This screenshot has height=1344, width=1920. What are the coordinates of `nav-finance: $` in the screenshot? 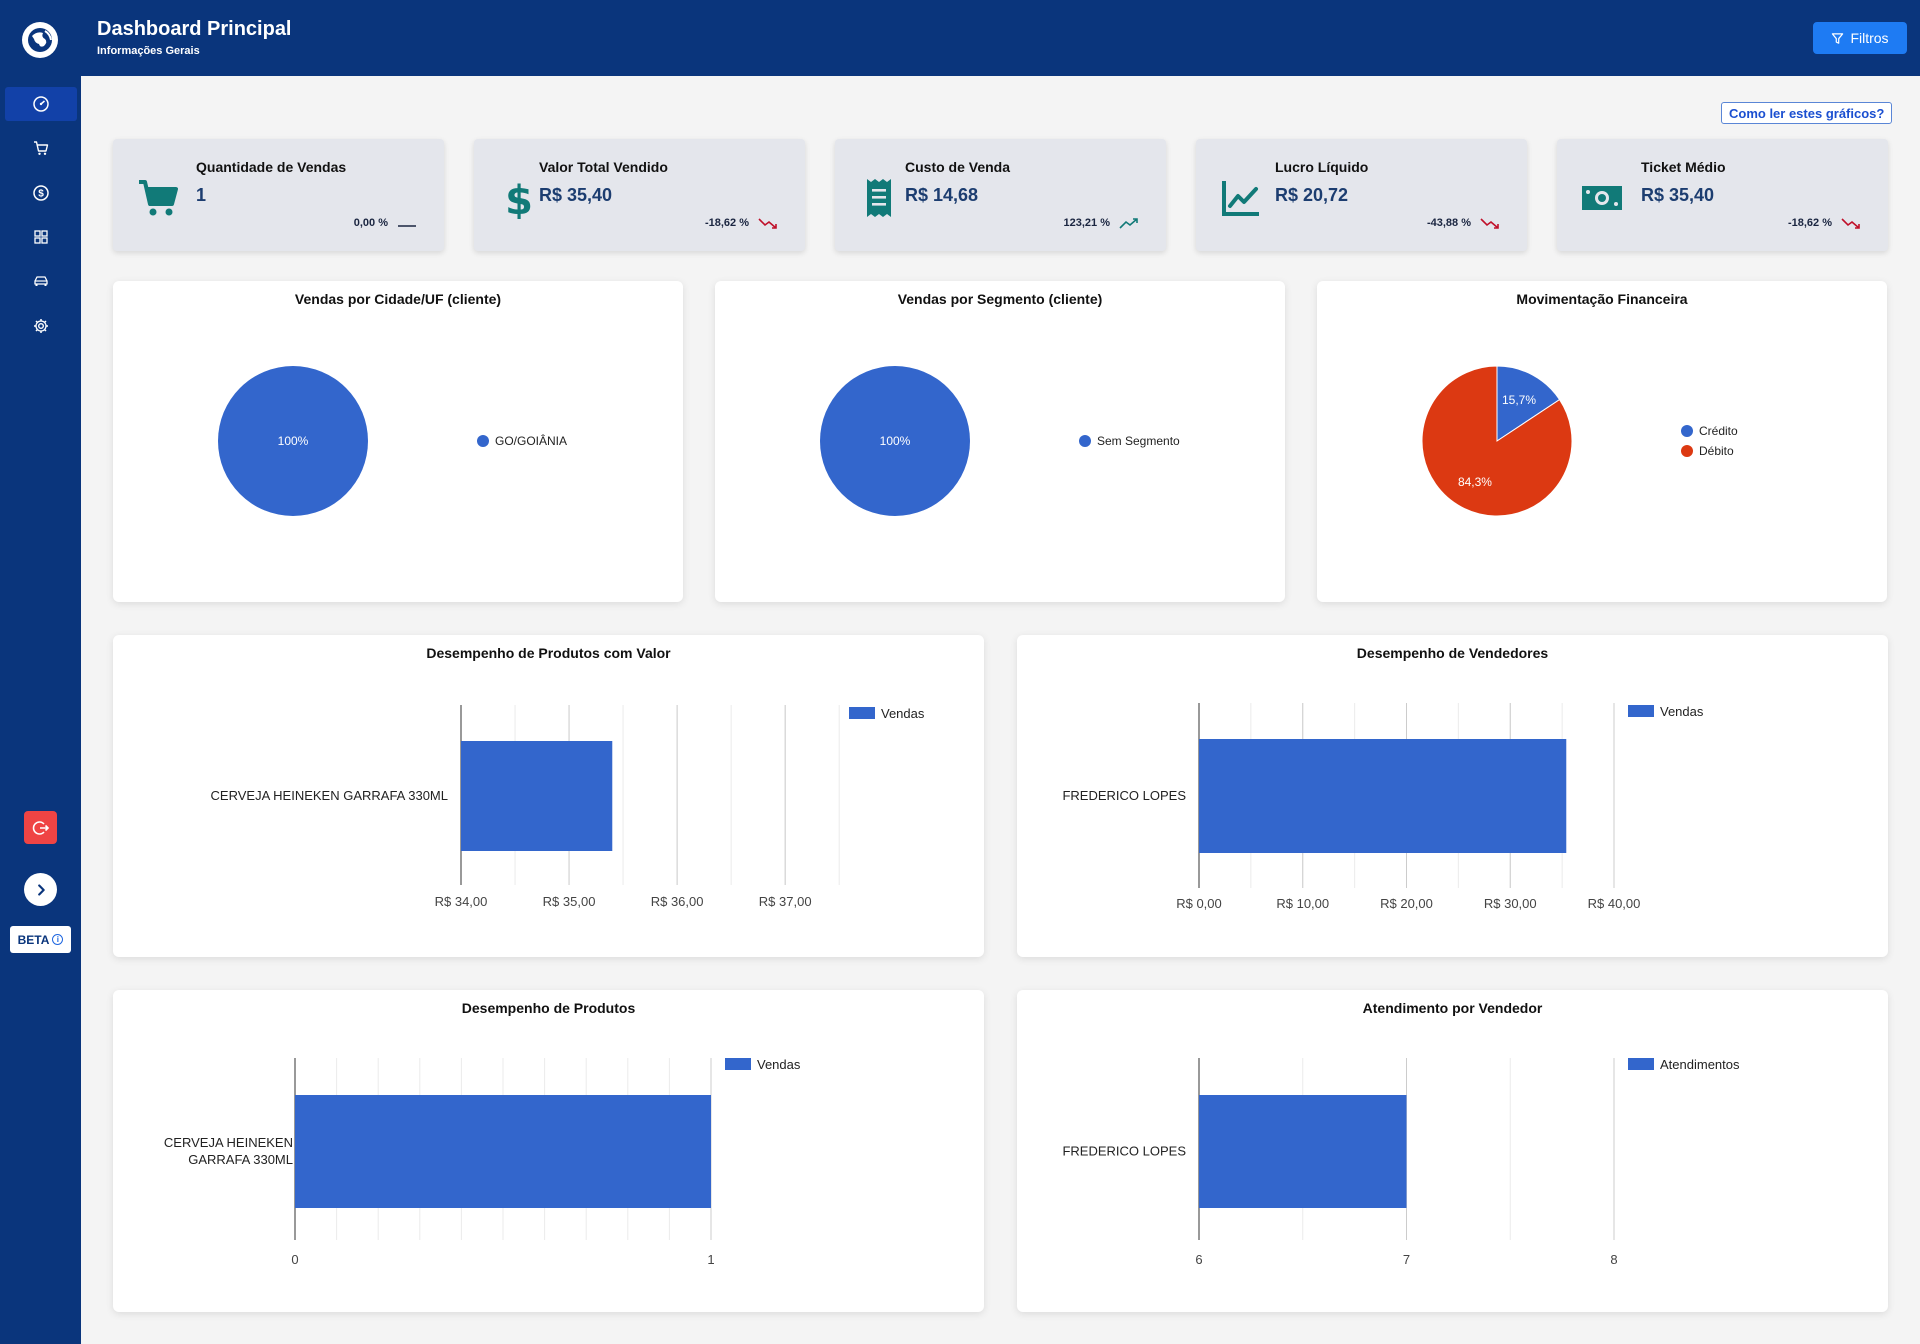 It's located at (41, 193).